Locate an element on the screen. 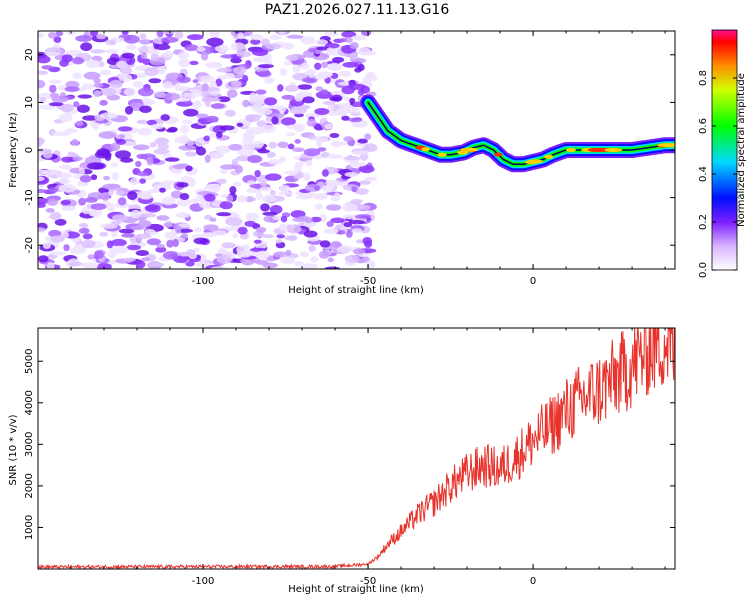 This screenshot has height=600, width=750. ridge-hotspot is located at coordinates (442, 154).